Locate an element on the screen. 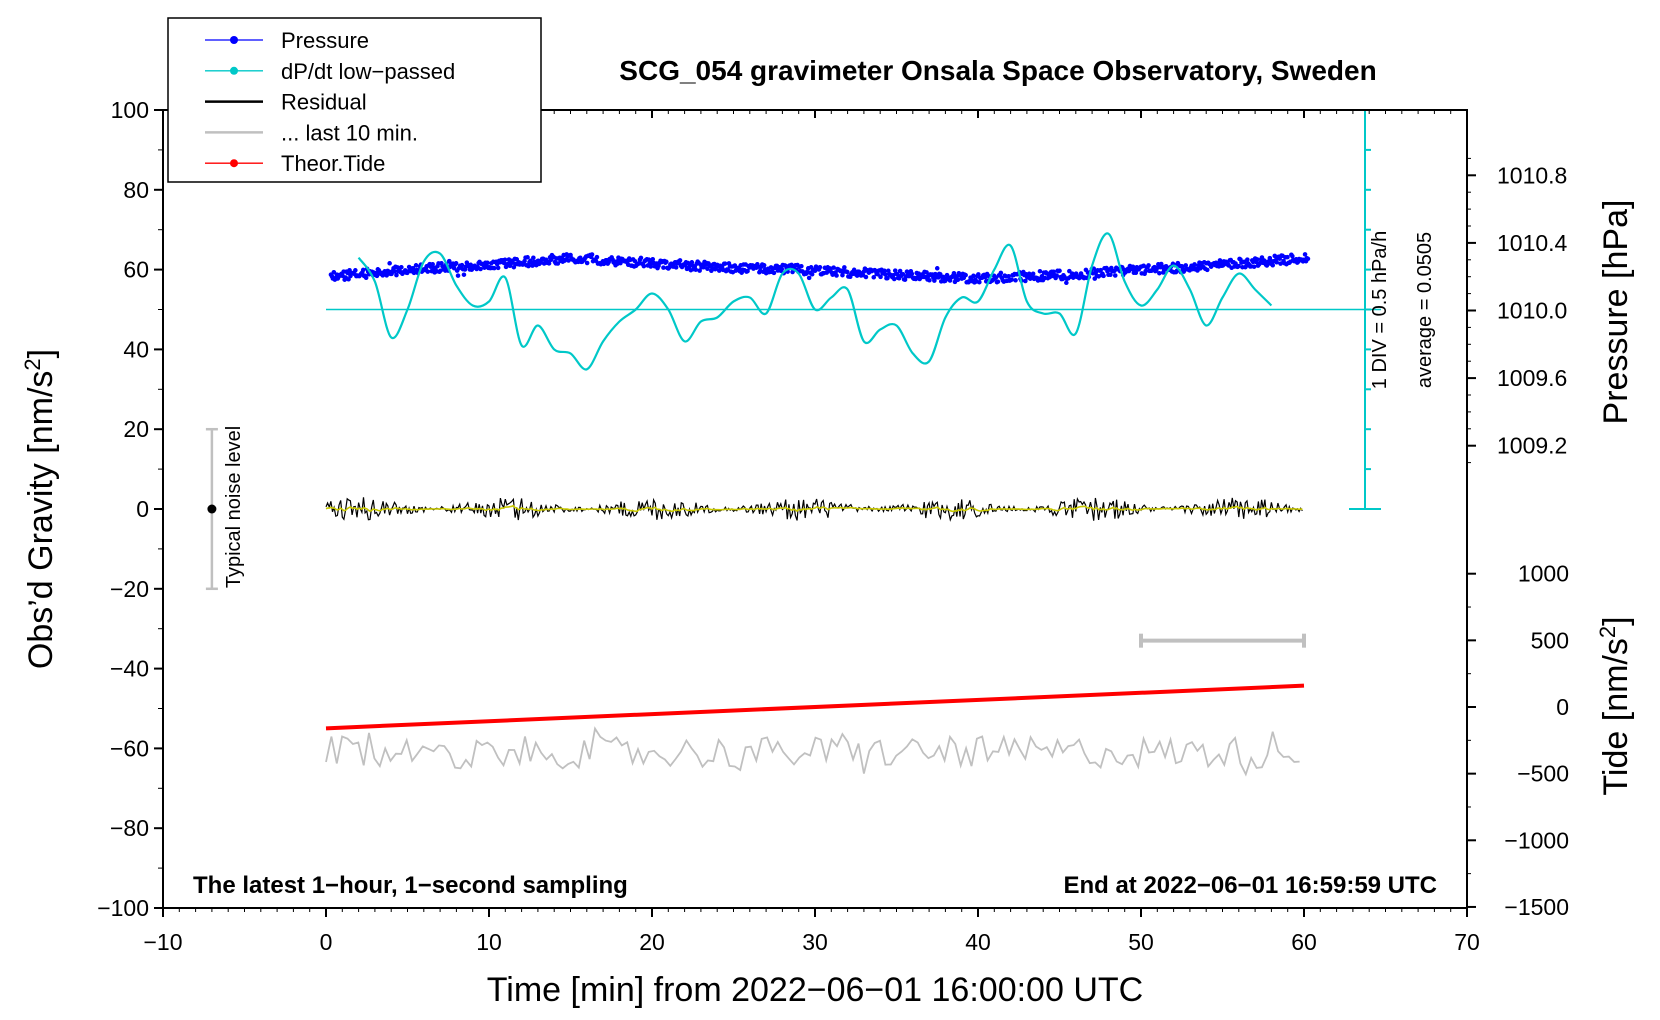 This screenshot has height=1020, width=1660. pressure-tick-label: 1010.8 is located at coordinates (1532, 175).